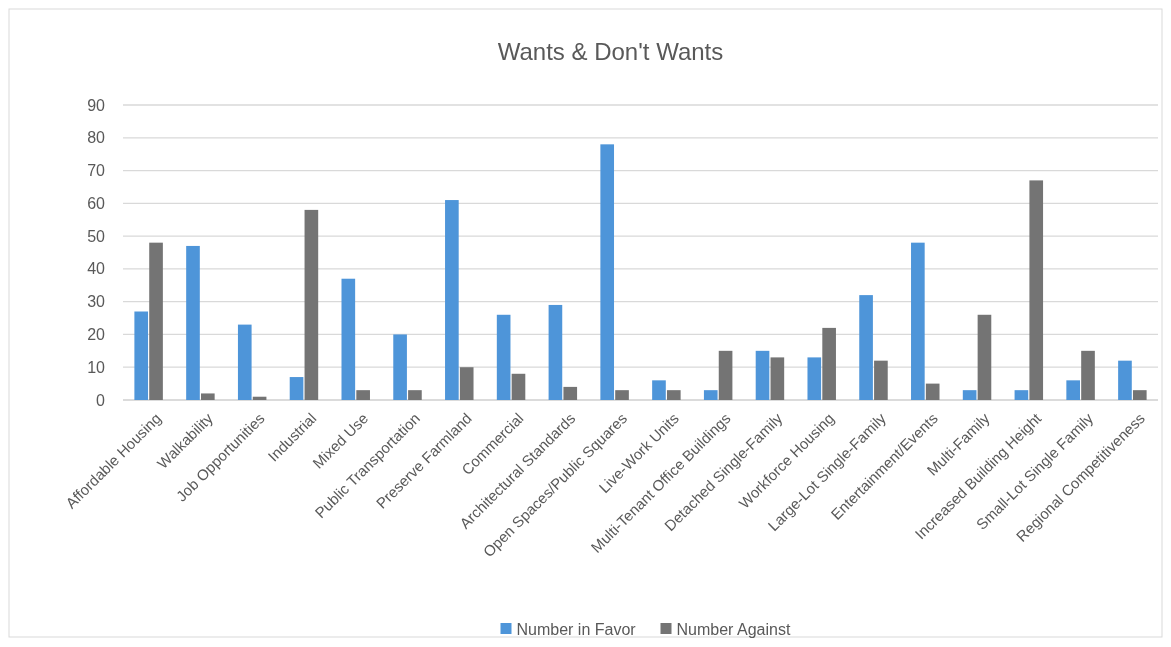  What do you see at coordinates (96, 171) in the screenshot?
I see `y-tick-label: 70` at bounding box center [96, 171].